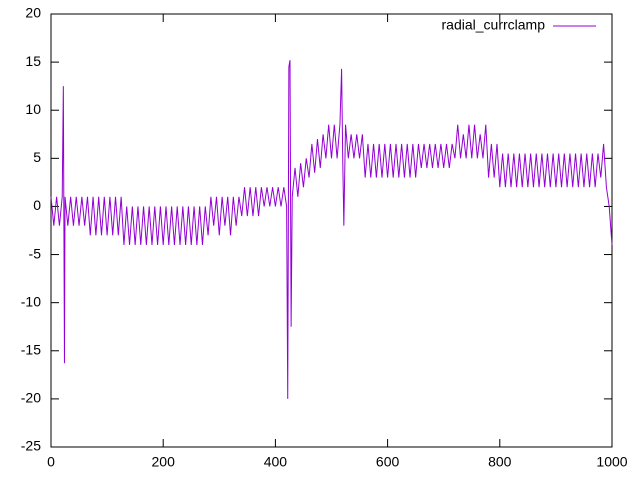 This screenshot has height=480, width=640. I want to click on x-tick-label: 600, so click(388, 462).